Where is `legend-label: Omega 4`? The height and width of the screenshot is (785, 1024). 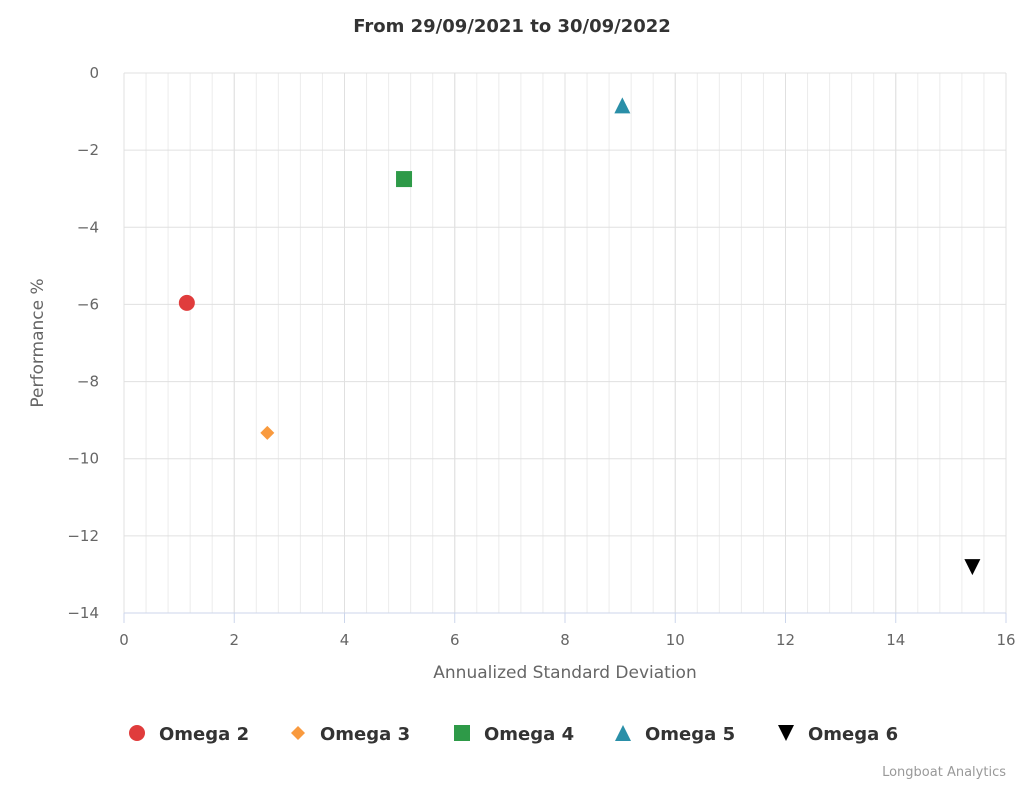
legend-label: Omega 4 is located at coordinates (529, 734).